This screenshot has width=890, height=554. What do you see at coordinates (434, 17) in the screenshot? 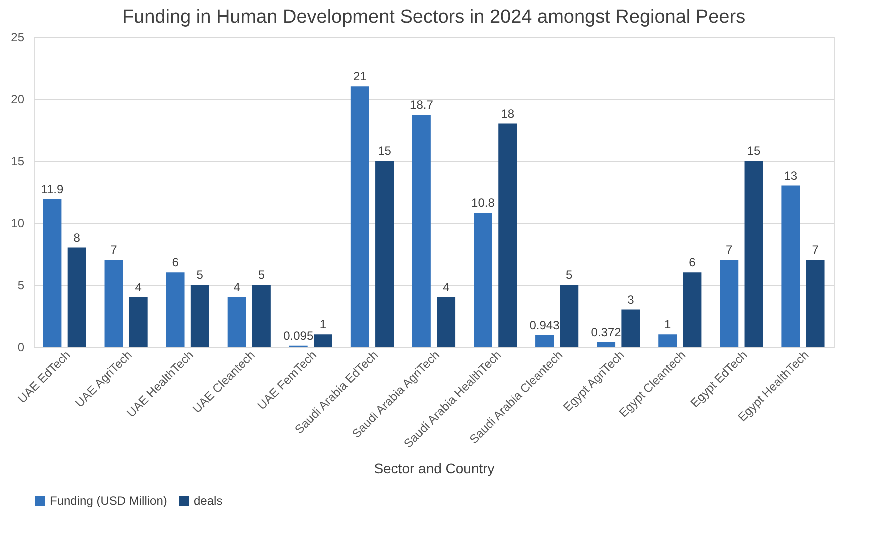
I see `chart-title: Funding in Human Development Sectors in 2024 amongst Regional Peers` at bounding box center [434, 17].